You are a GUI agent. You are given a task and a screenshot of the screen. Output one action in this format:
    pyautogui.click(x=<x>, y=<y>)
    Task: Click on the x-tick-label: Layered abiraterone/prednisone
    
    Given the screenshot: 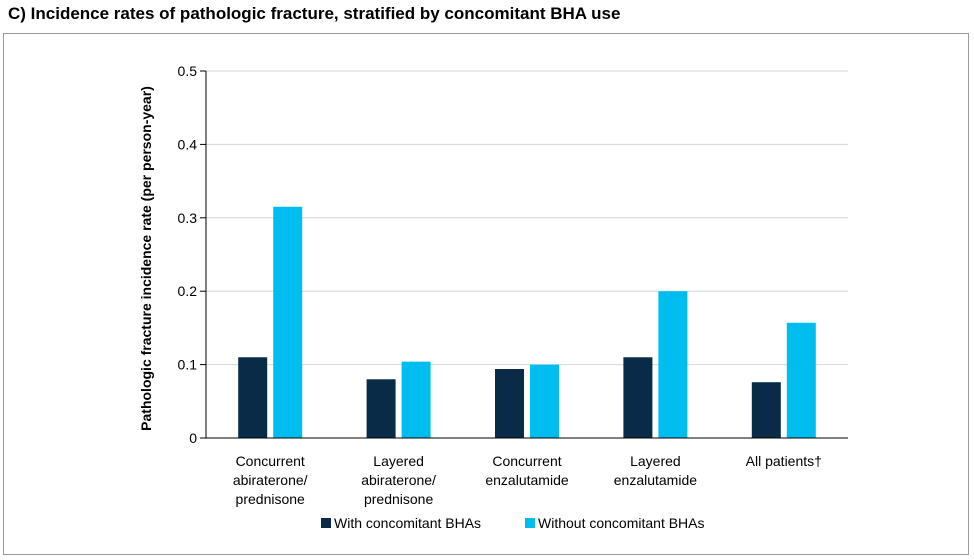 What is the action you would take?
    pyautogui.click(x=398, y=480)
    